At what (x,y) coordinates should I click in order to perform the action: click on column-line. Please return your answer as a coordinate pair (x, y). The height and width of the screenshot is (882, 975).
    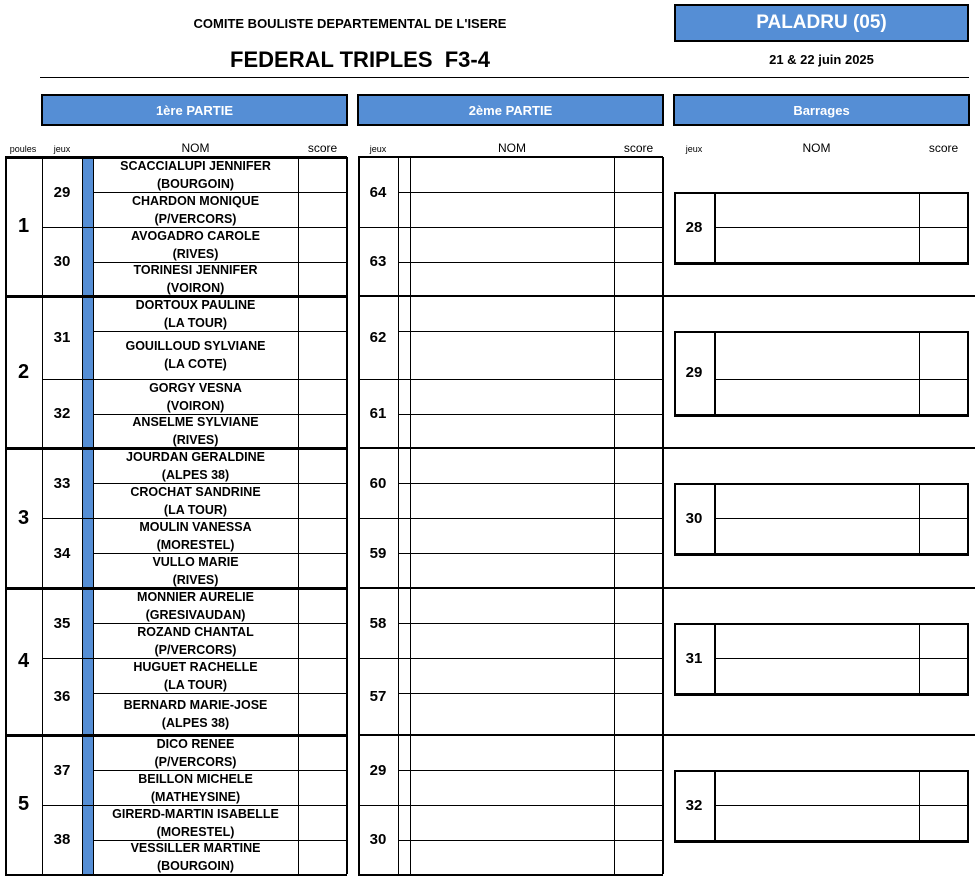
    Looking at the image, I should click on (663, 515).